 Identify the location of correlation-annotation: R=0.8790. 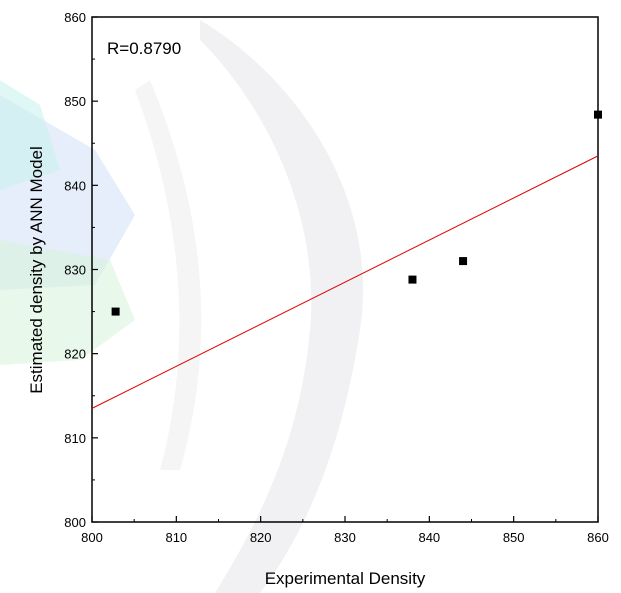
(144, 48).